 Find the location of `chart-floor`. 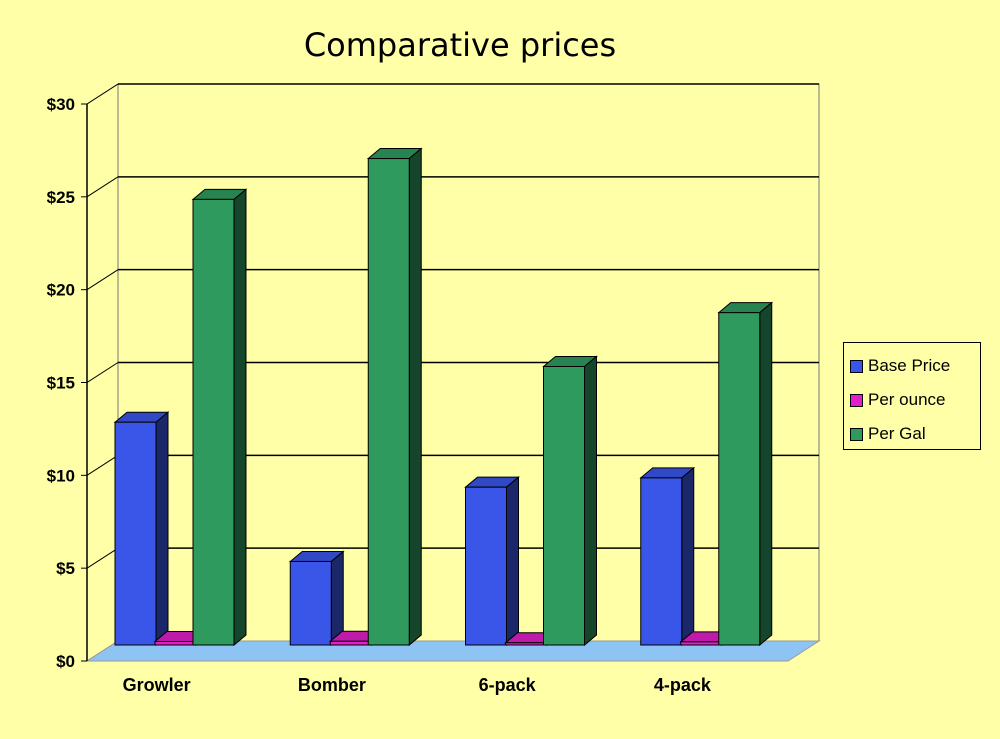

chart-floor is located at coordinates (453, 651).